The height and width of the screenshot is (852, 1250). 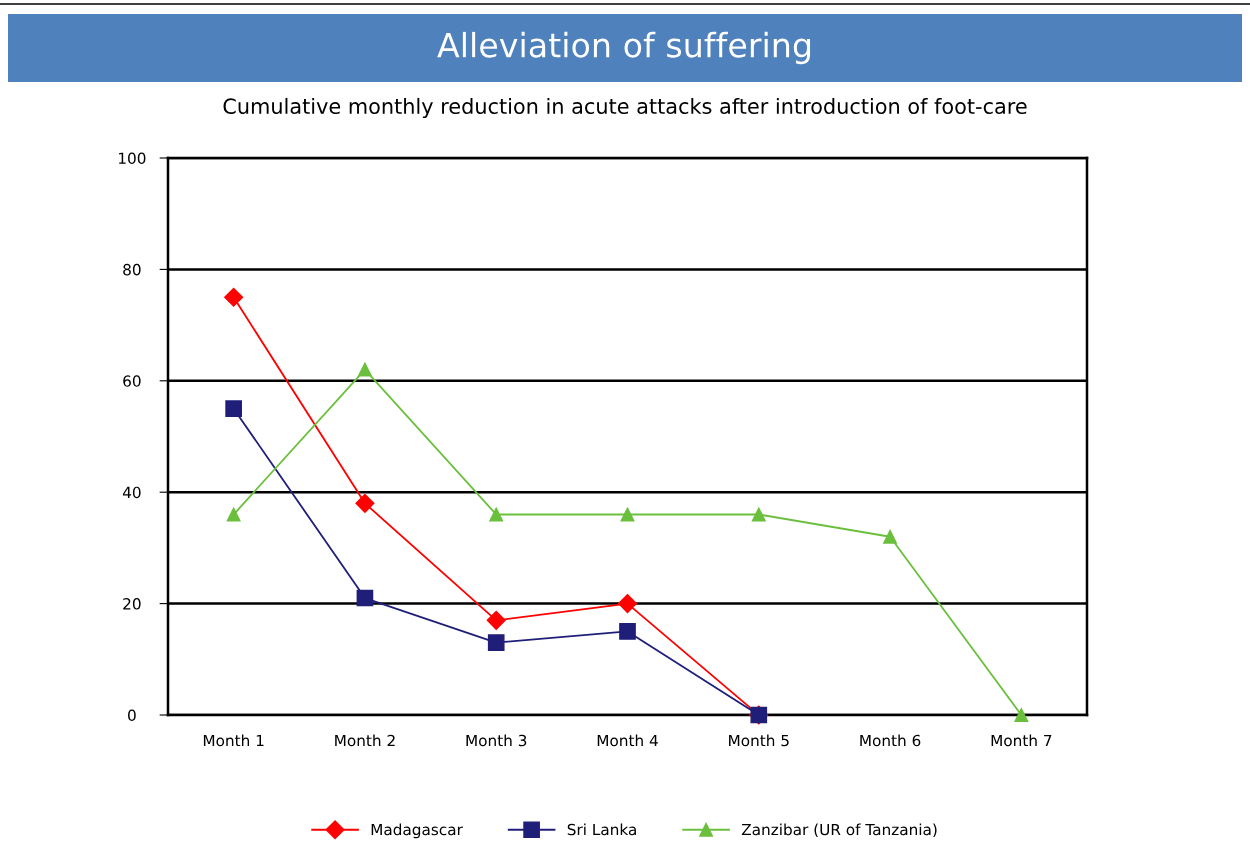 What do you see at coordinates (496, 740) in the screenshot?
I see `x-tick-label: Month 3` at bounding box center [496, 740].